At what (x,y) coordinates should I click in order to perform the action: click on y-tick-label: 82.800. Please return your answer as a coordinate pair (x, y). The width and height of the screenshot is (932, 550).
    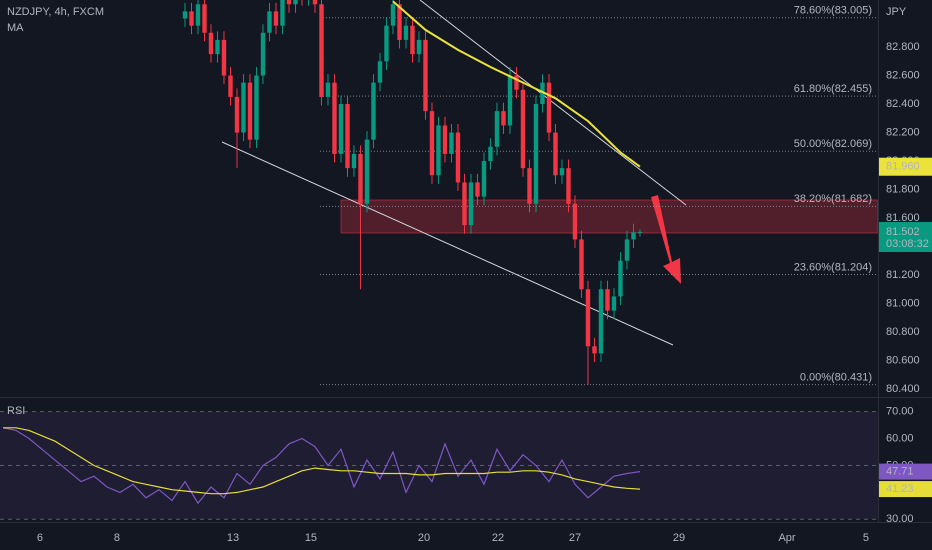
    Looking at the image, I should click on (903, 47).